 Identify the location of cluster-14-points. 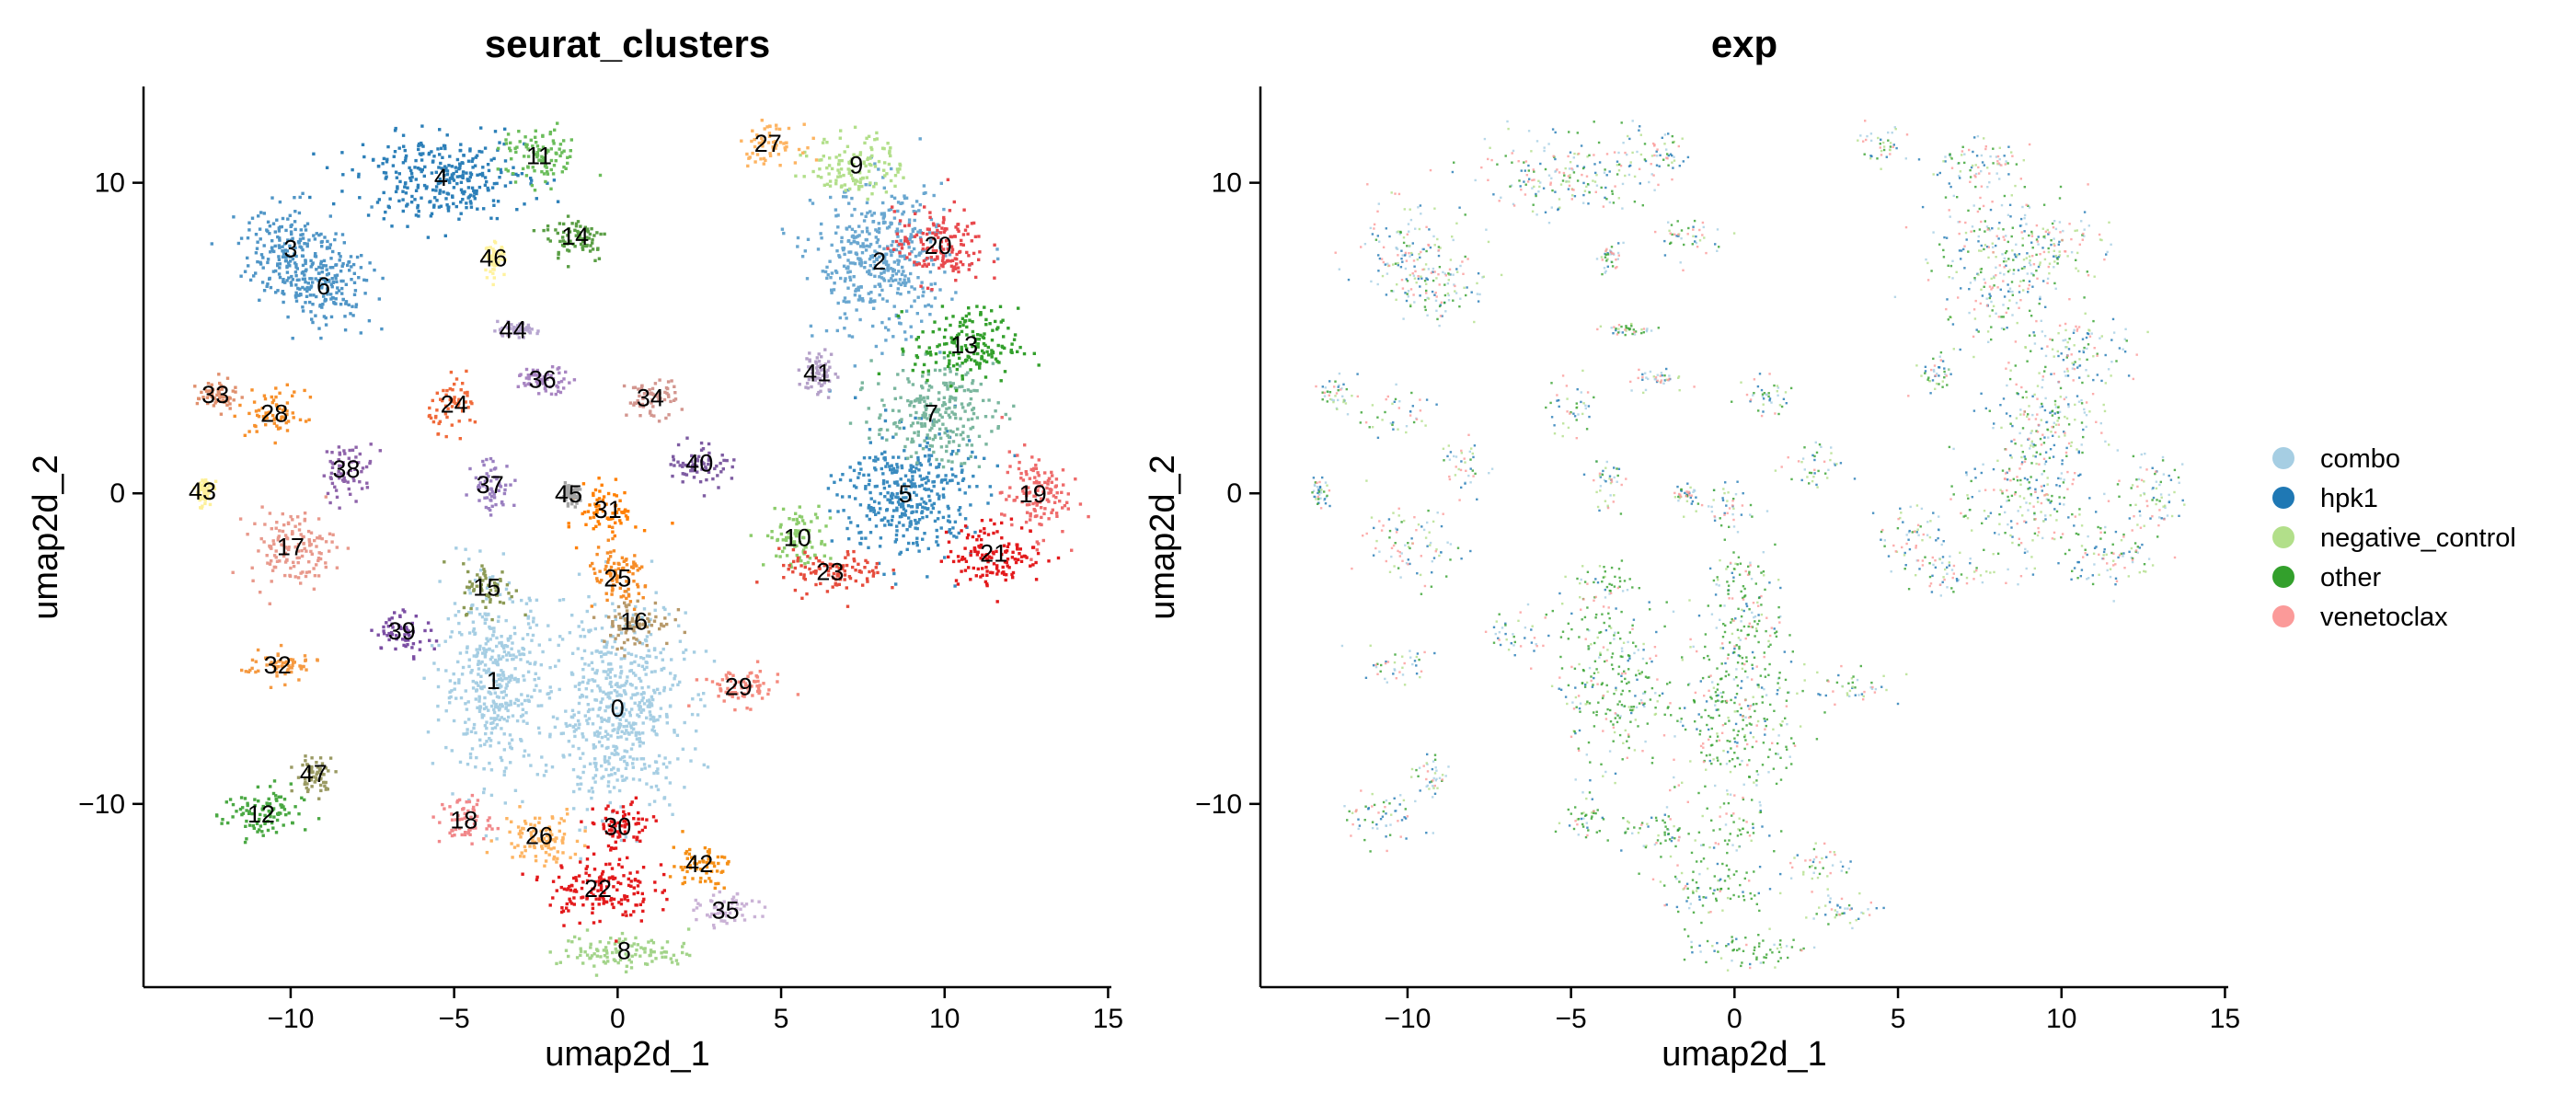
(569, 241).